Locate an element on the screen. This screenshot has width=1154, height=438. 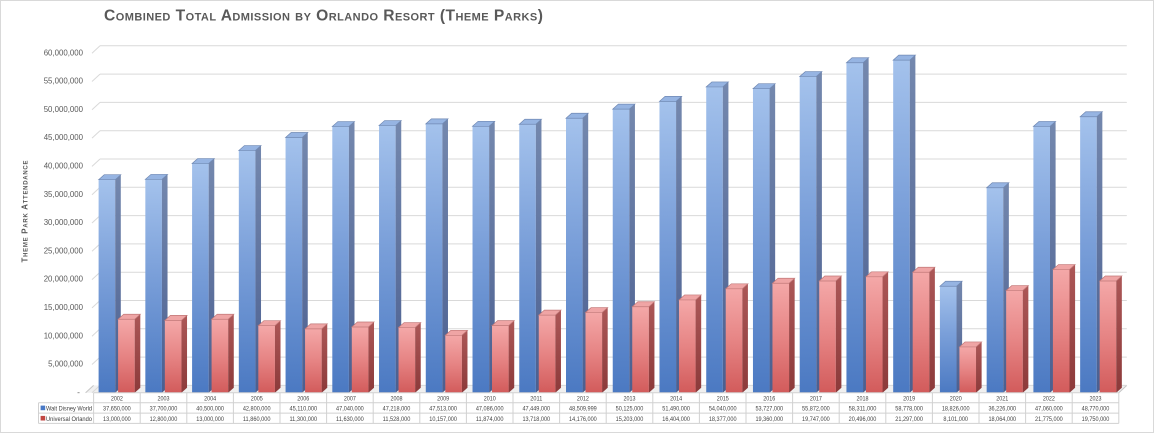
svg-text: 2002 is located at coordinates (117, 398).